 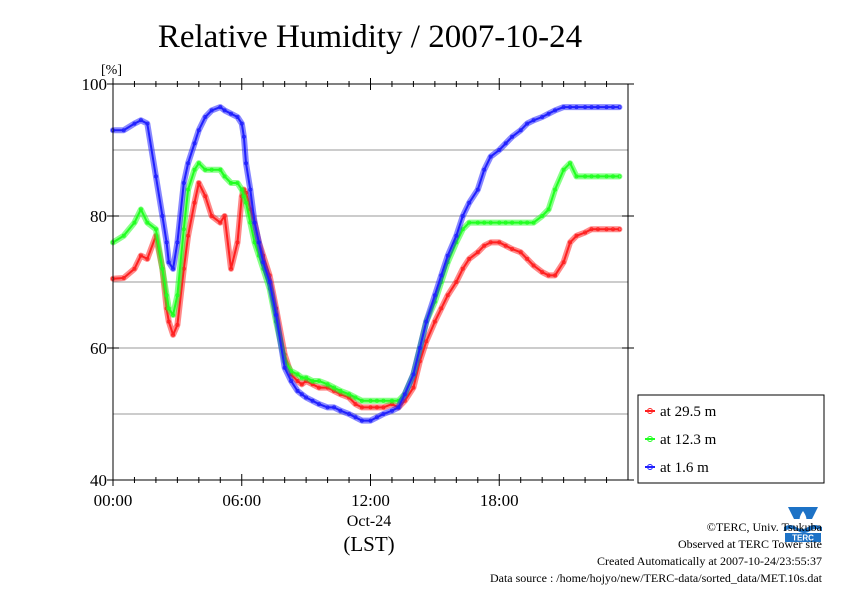 I want to click on logo-text: TERC, so click(x=803, y=538).